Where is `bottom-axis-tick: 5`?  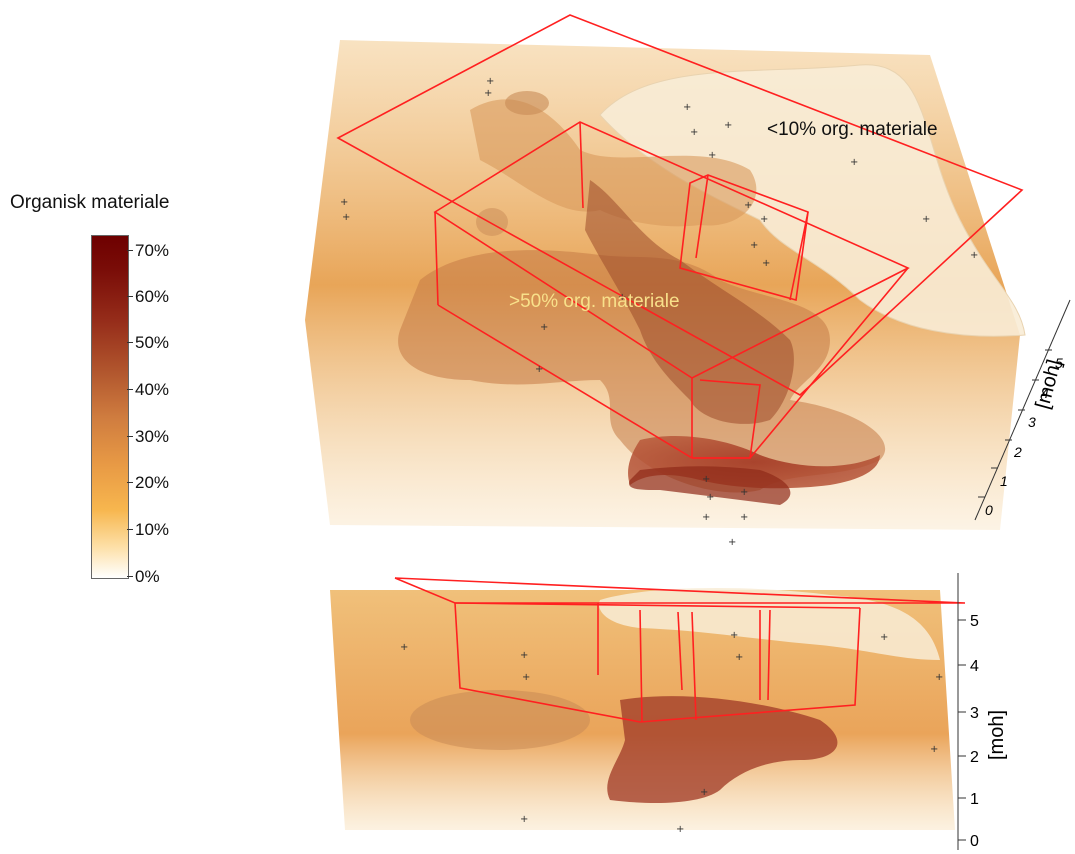
bottom-axis-tick: 5 is located at coordinates (974, 621).